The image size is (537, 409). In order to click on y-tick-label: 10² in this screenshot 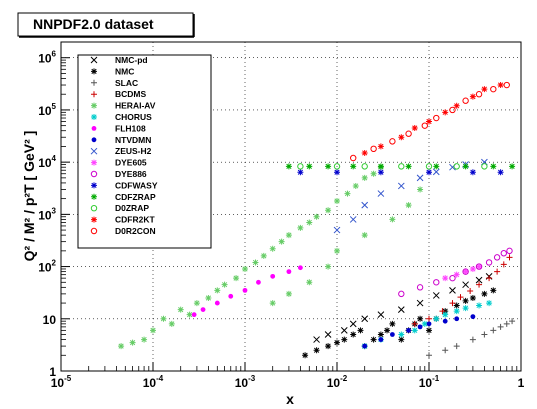, I will do `click(47, 267)`.